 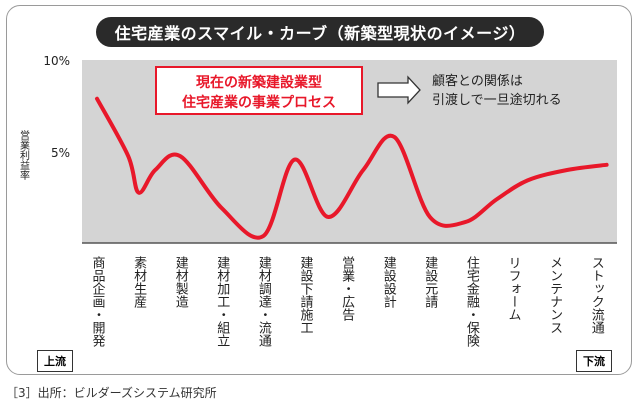 I want to click on arrow-text-line2: 引渡しで一旦途切れる, so click(x=497, y=100).